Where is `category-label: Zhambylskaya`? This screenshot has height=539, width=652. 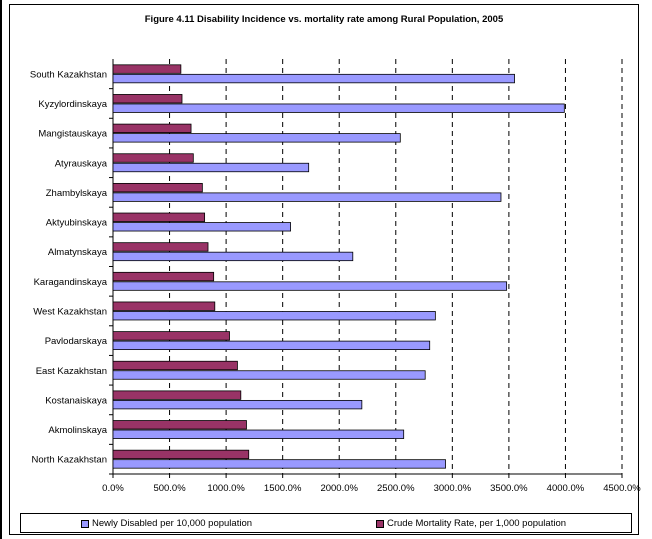 category-label: Zhambylskaya is located at coordinates (77, 193).